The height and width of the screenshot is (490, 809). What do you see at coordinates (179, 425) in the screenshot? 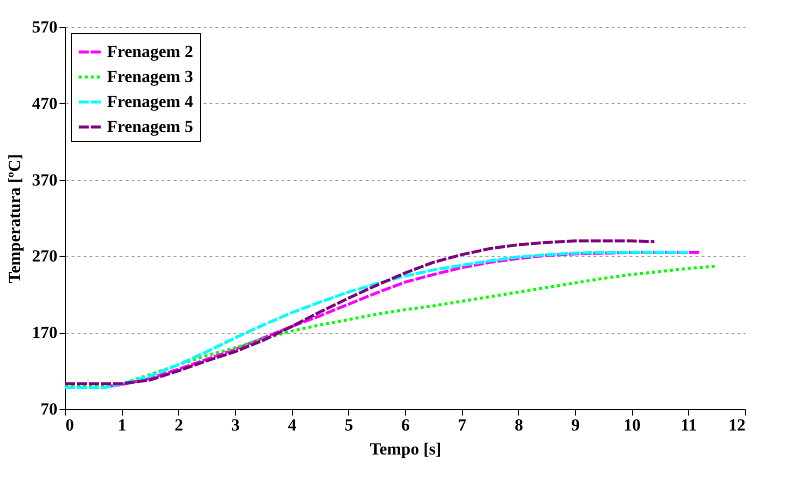
I see `x-tick-label: 2` at bounding box center [179, 425].